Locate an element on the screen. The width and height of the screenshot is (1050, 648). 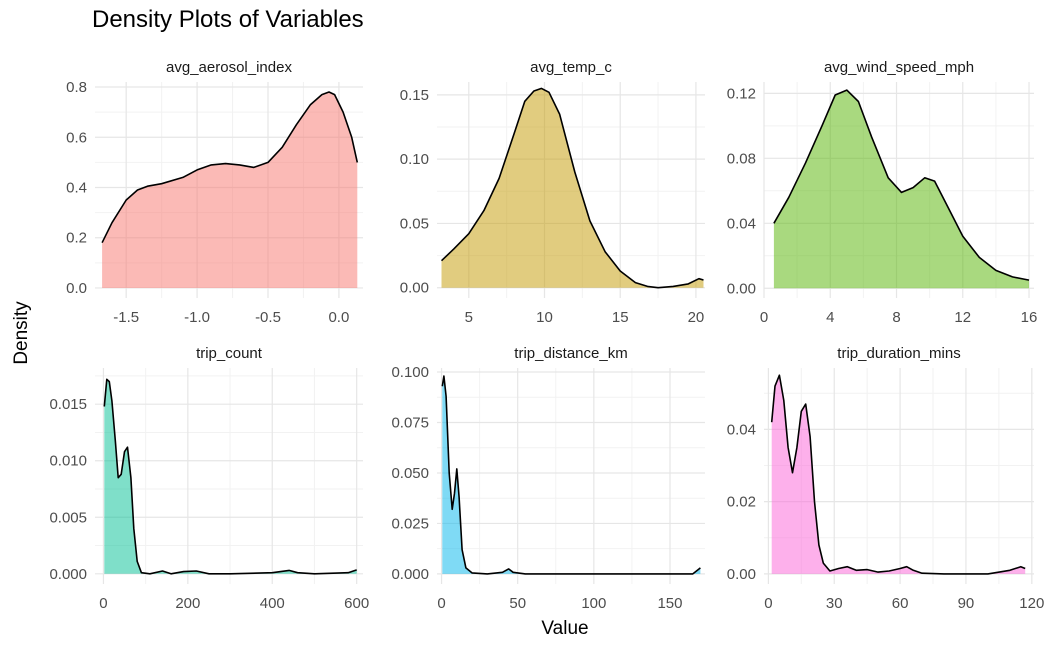
facet-panel-avg_temp_c: avg_temp_c 5 10 15 20 0.00 0.05 0.10 0.15 is located at coordinates (552, 192).